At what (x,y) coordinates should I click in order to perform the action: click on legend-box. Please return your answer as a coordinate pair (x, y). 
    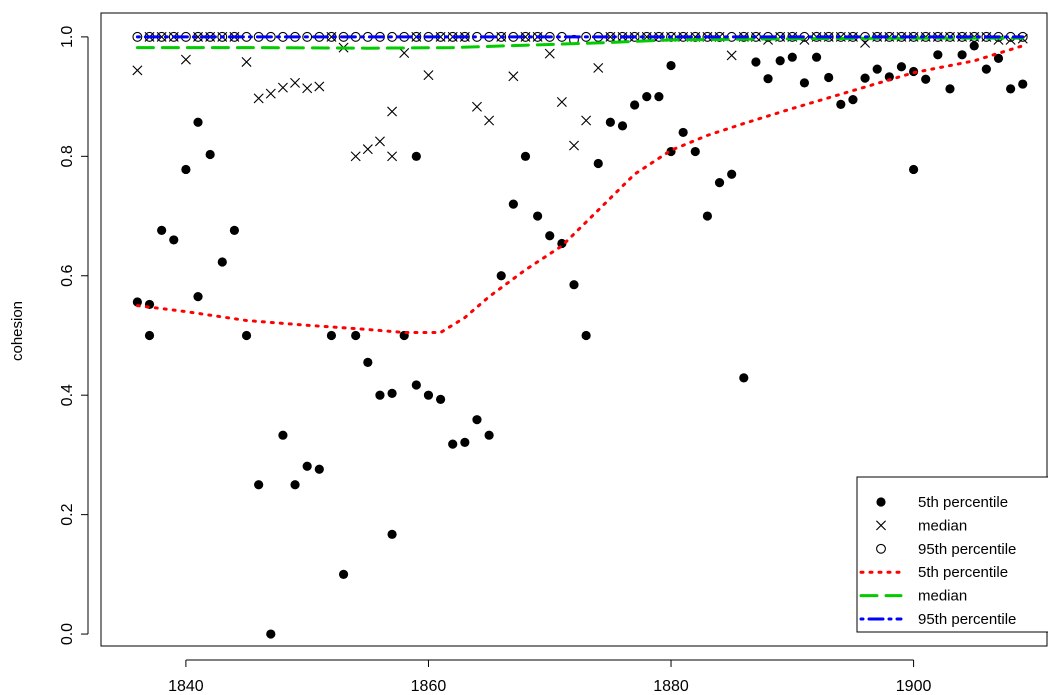
    Looking at the image, I should click on (952, 554).